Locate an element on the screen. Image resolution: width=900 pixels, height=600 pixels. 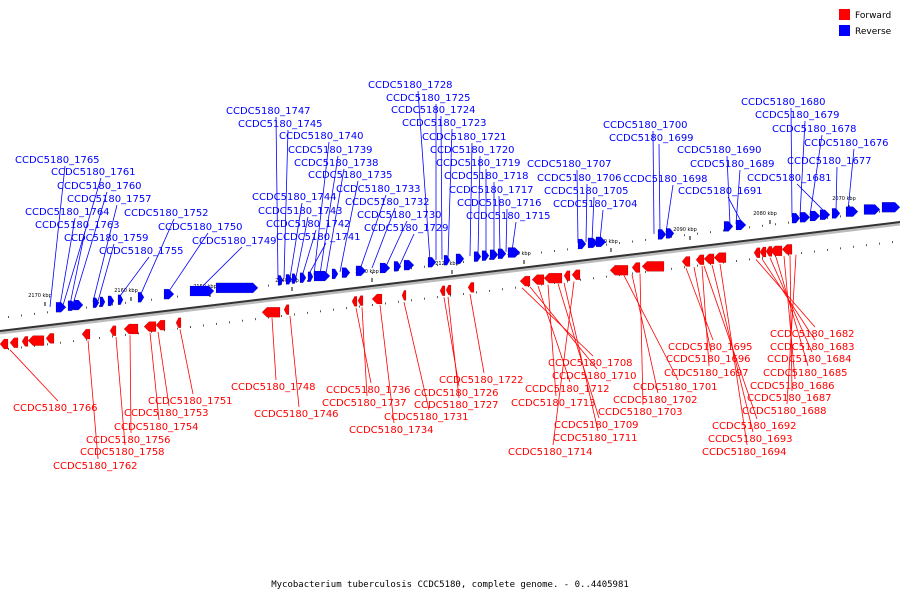
forward-gene-label: CCDC5180_1709 is located at coordinates (596, 425).